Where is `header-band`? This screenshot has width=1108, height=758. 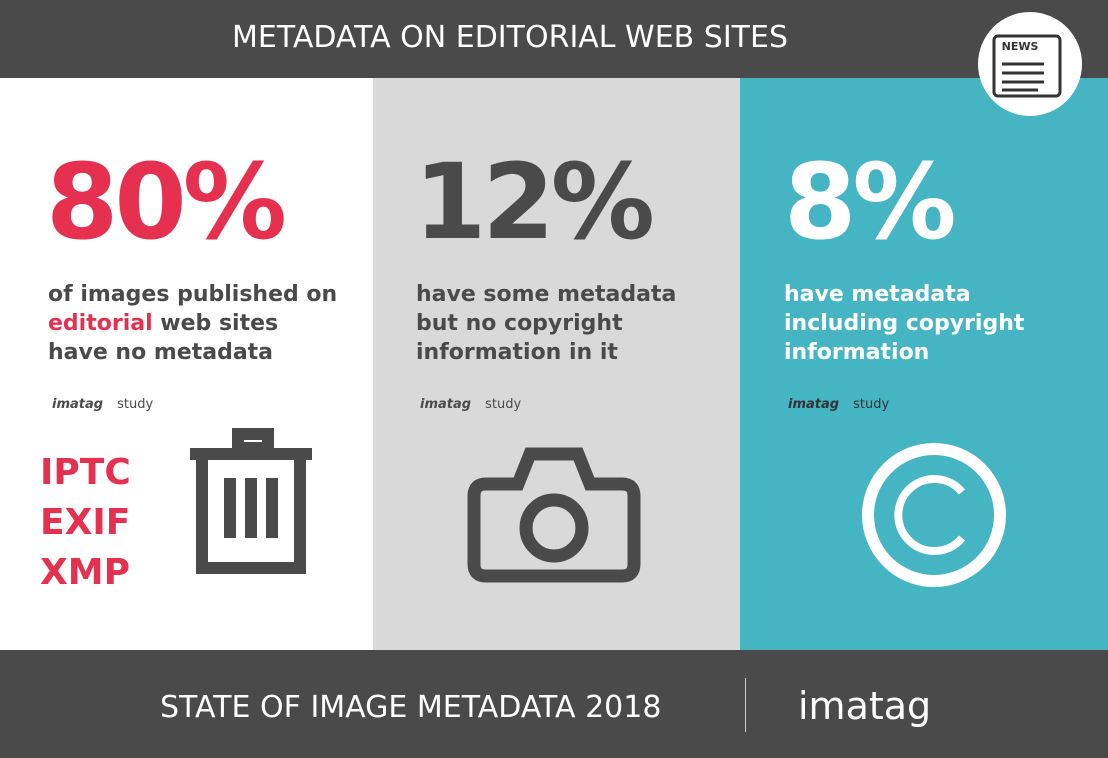
header-band is located at coordinates (554, 39).